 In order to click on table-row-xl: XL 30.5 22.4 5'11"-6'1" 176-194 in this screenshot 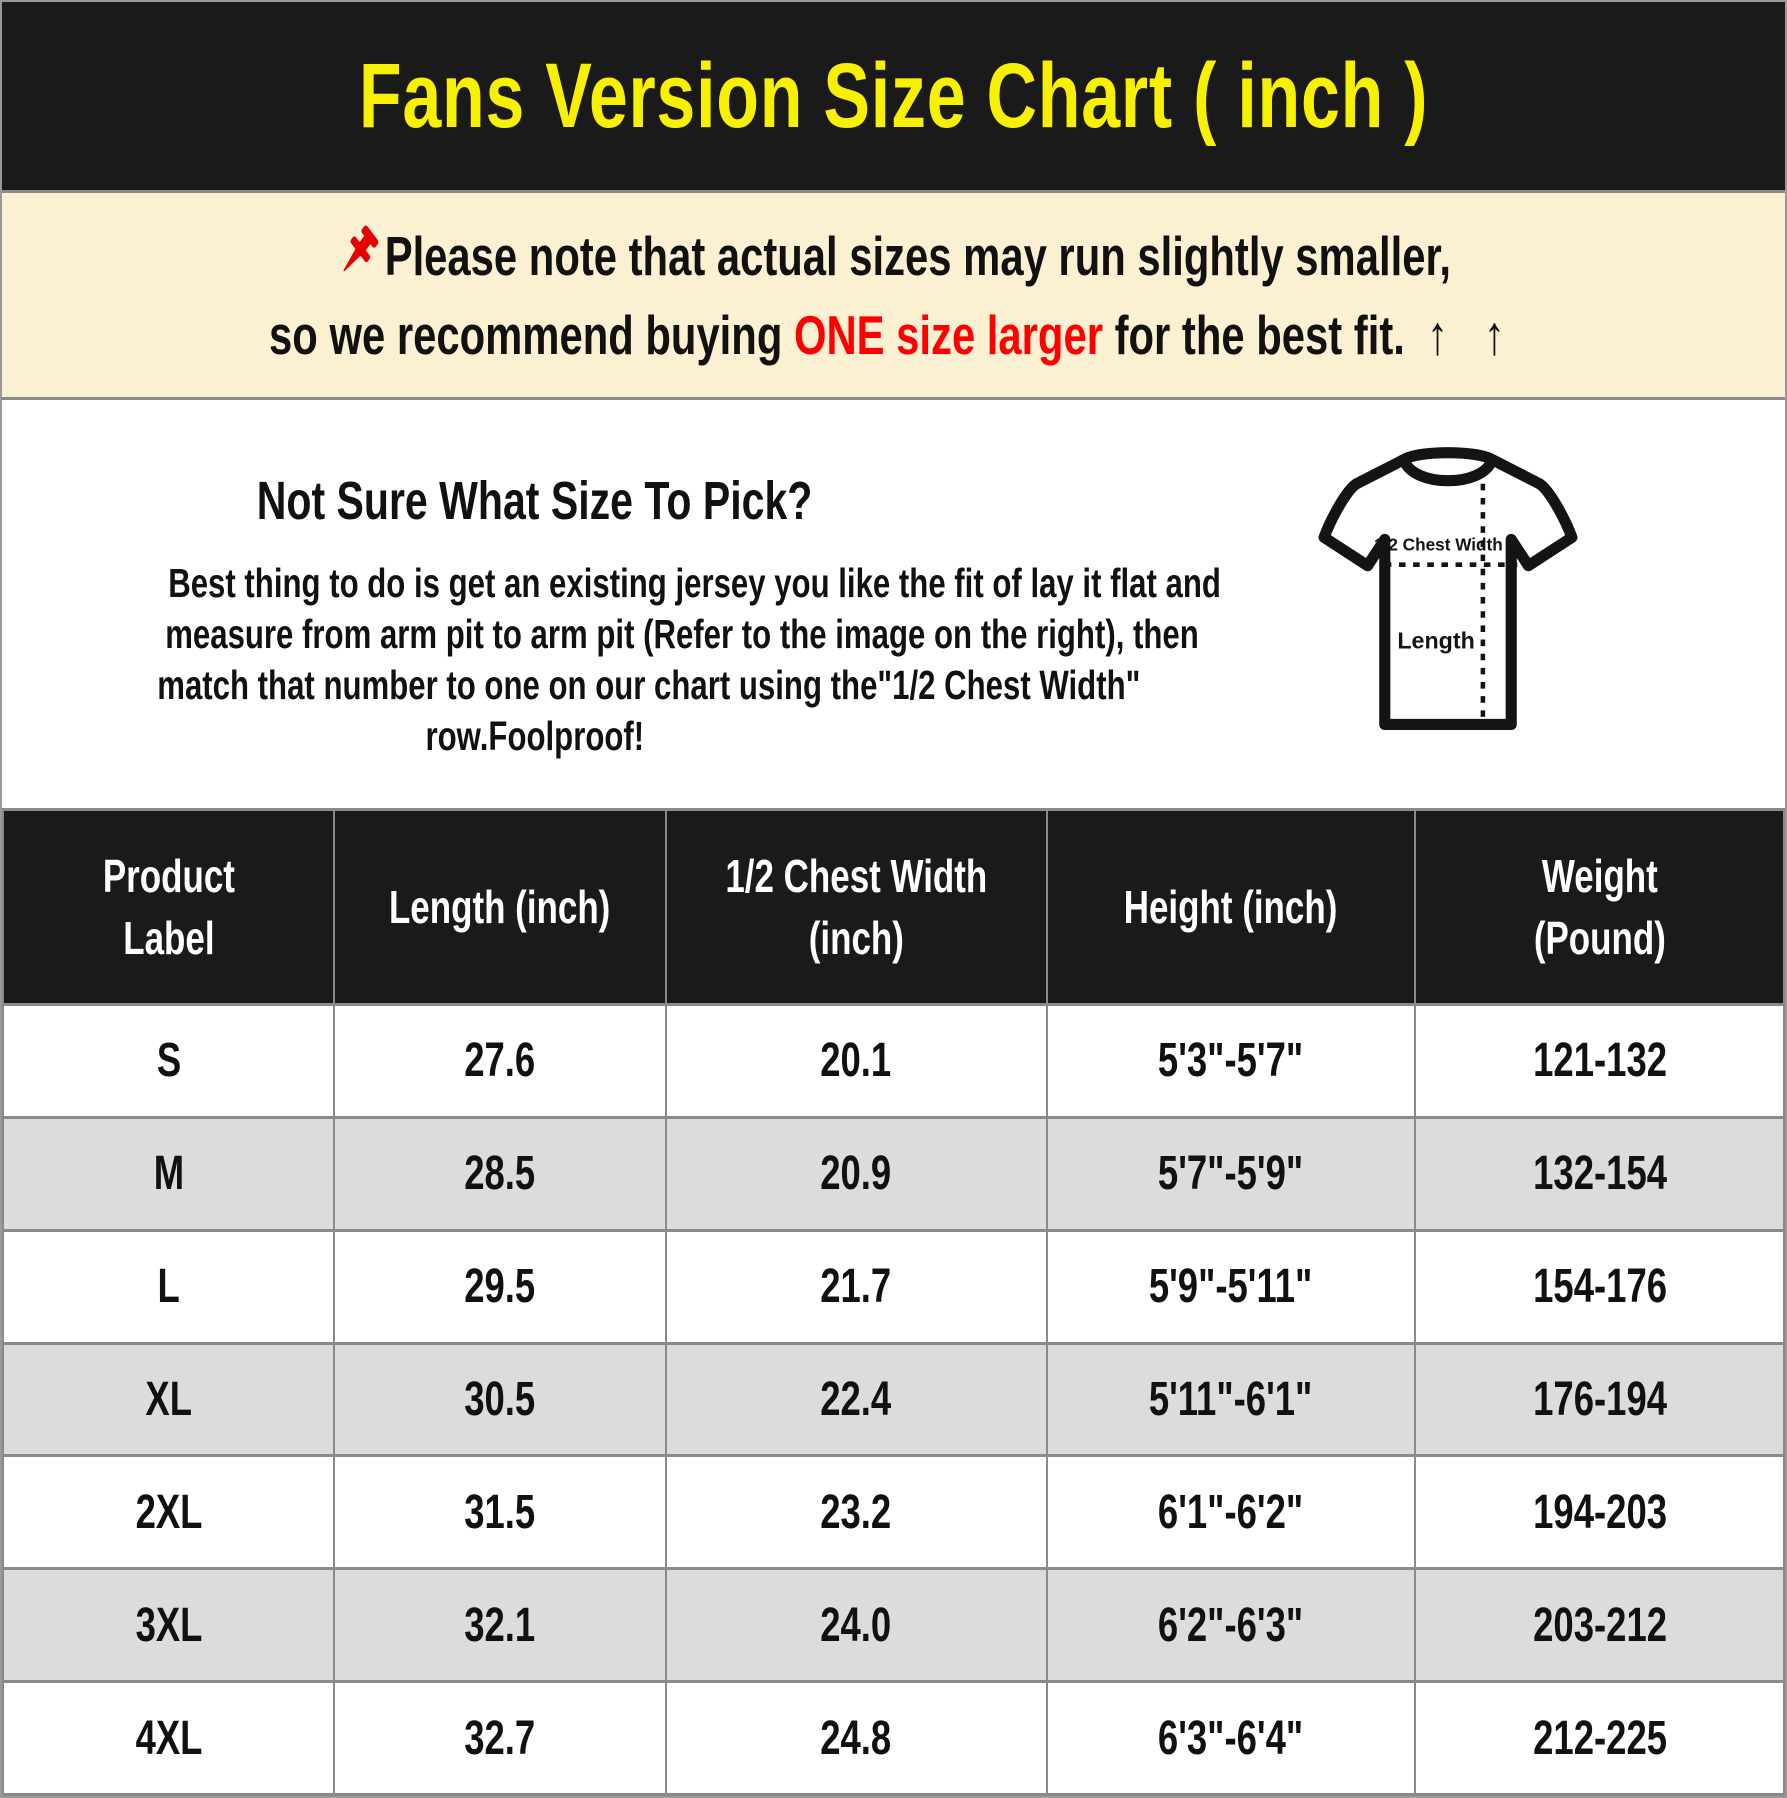, I will do `click(893, 1399)`.